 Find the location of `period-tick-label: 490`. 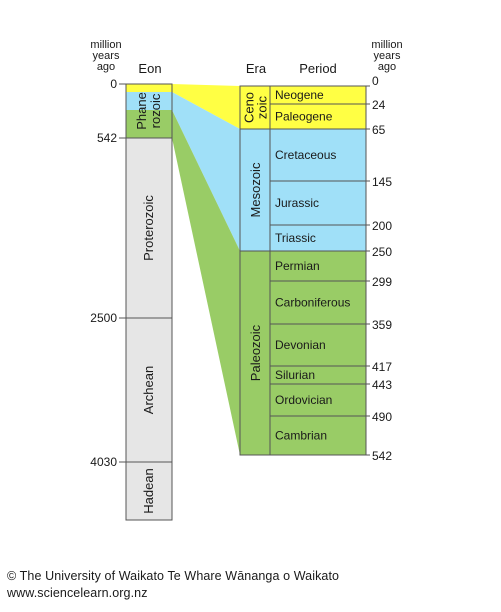

period-tick-label: 490 is located at coordinates (382, 417).